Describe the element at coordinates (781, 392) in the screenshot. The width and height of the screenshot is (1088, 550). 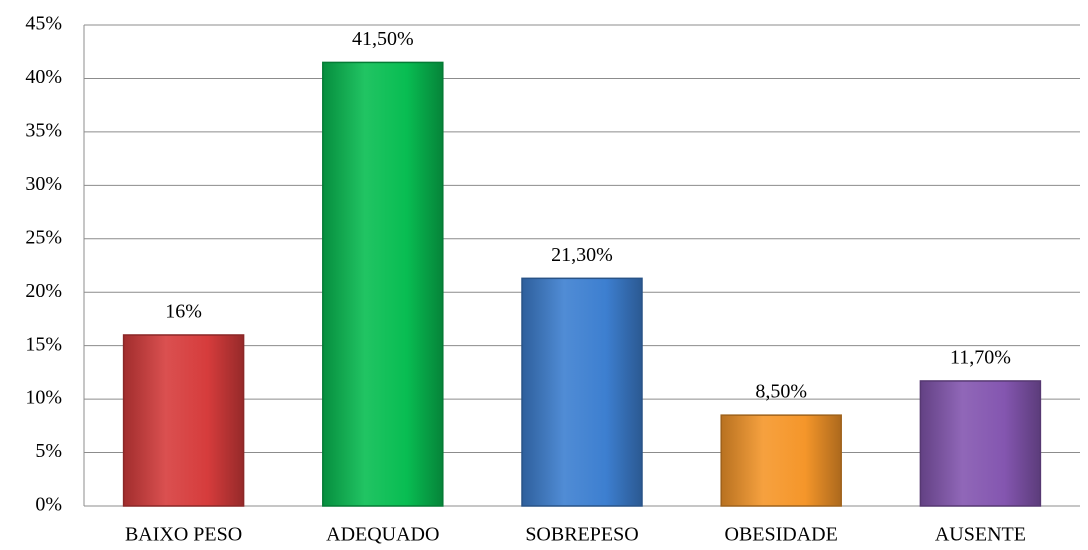
I see `value-label: 8,50%` at that location.